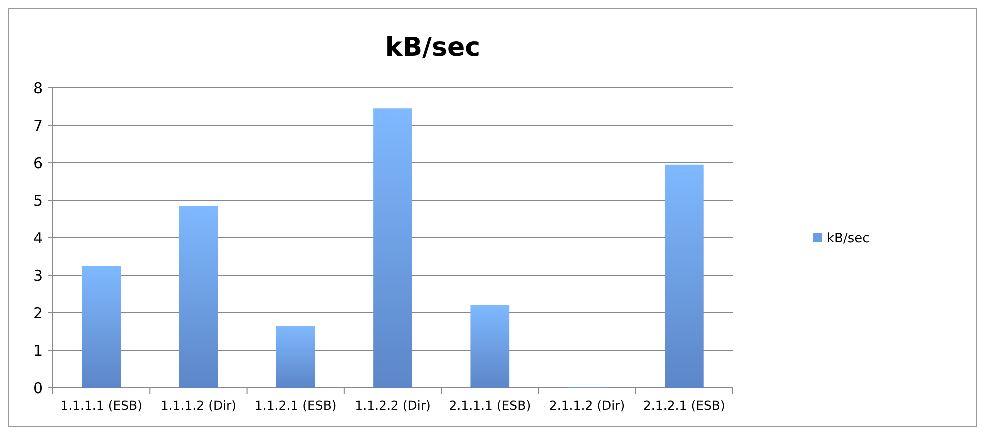 The height and width of the screenshot is (439, 987). I want to click on x-tick-label: 1.1.1.2 (Dir), so click(198, 405).